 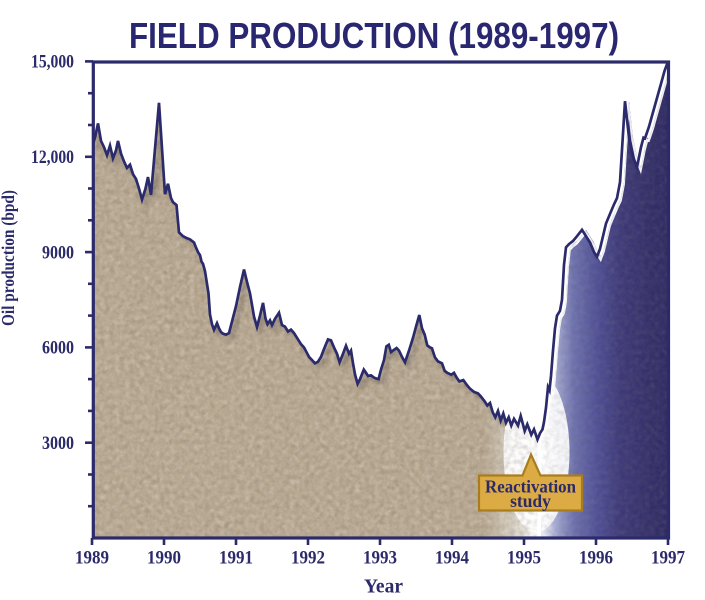 I want to click on svg-text: 6000, so click(x=58, y=348).